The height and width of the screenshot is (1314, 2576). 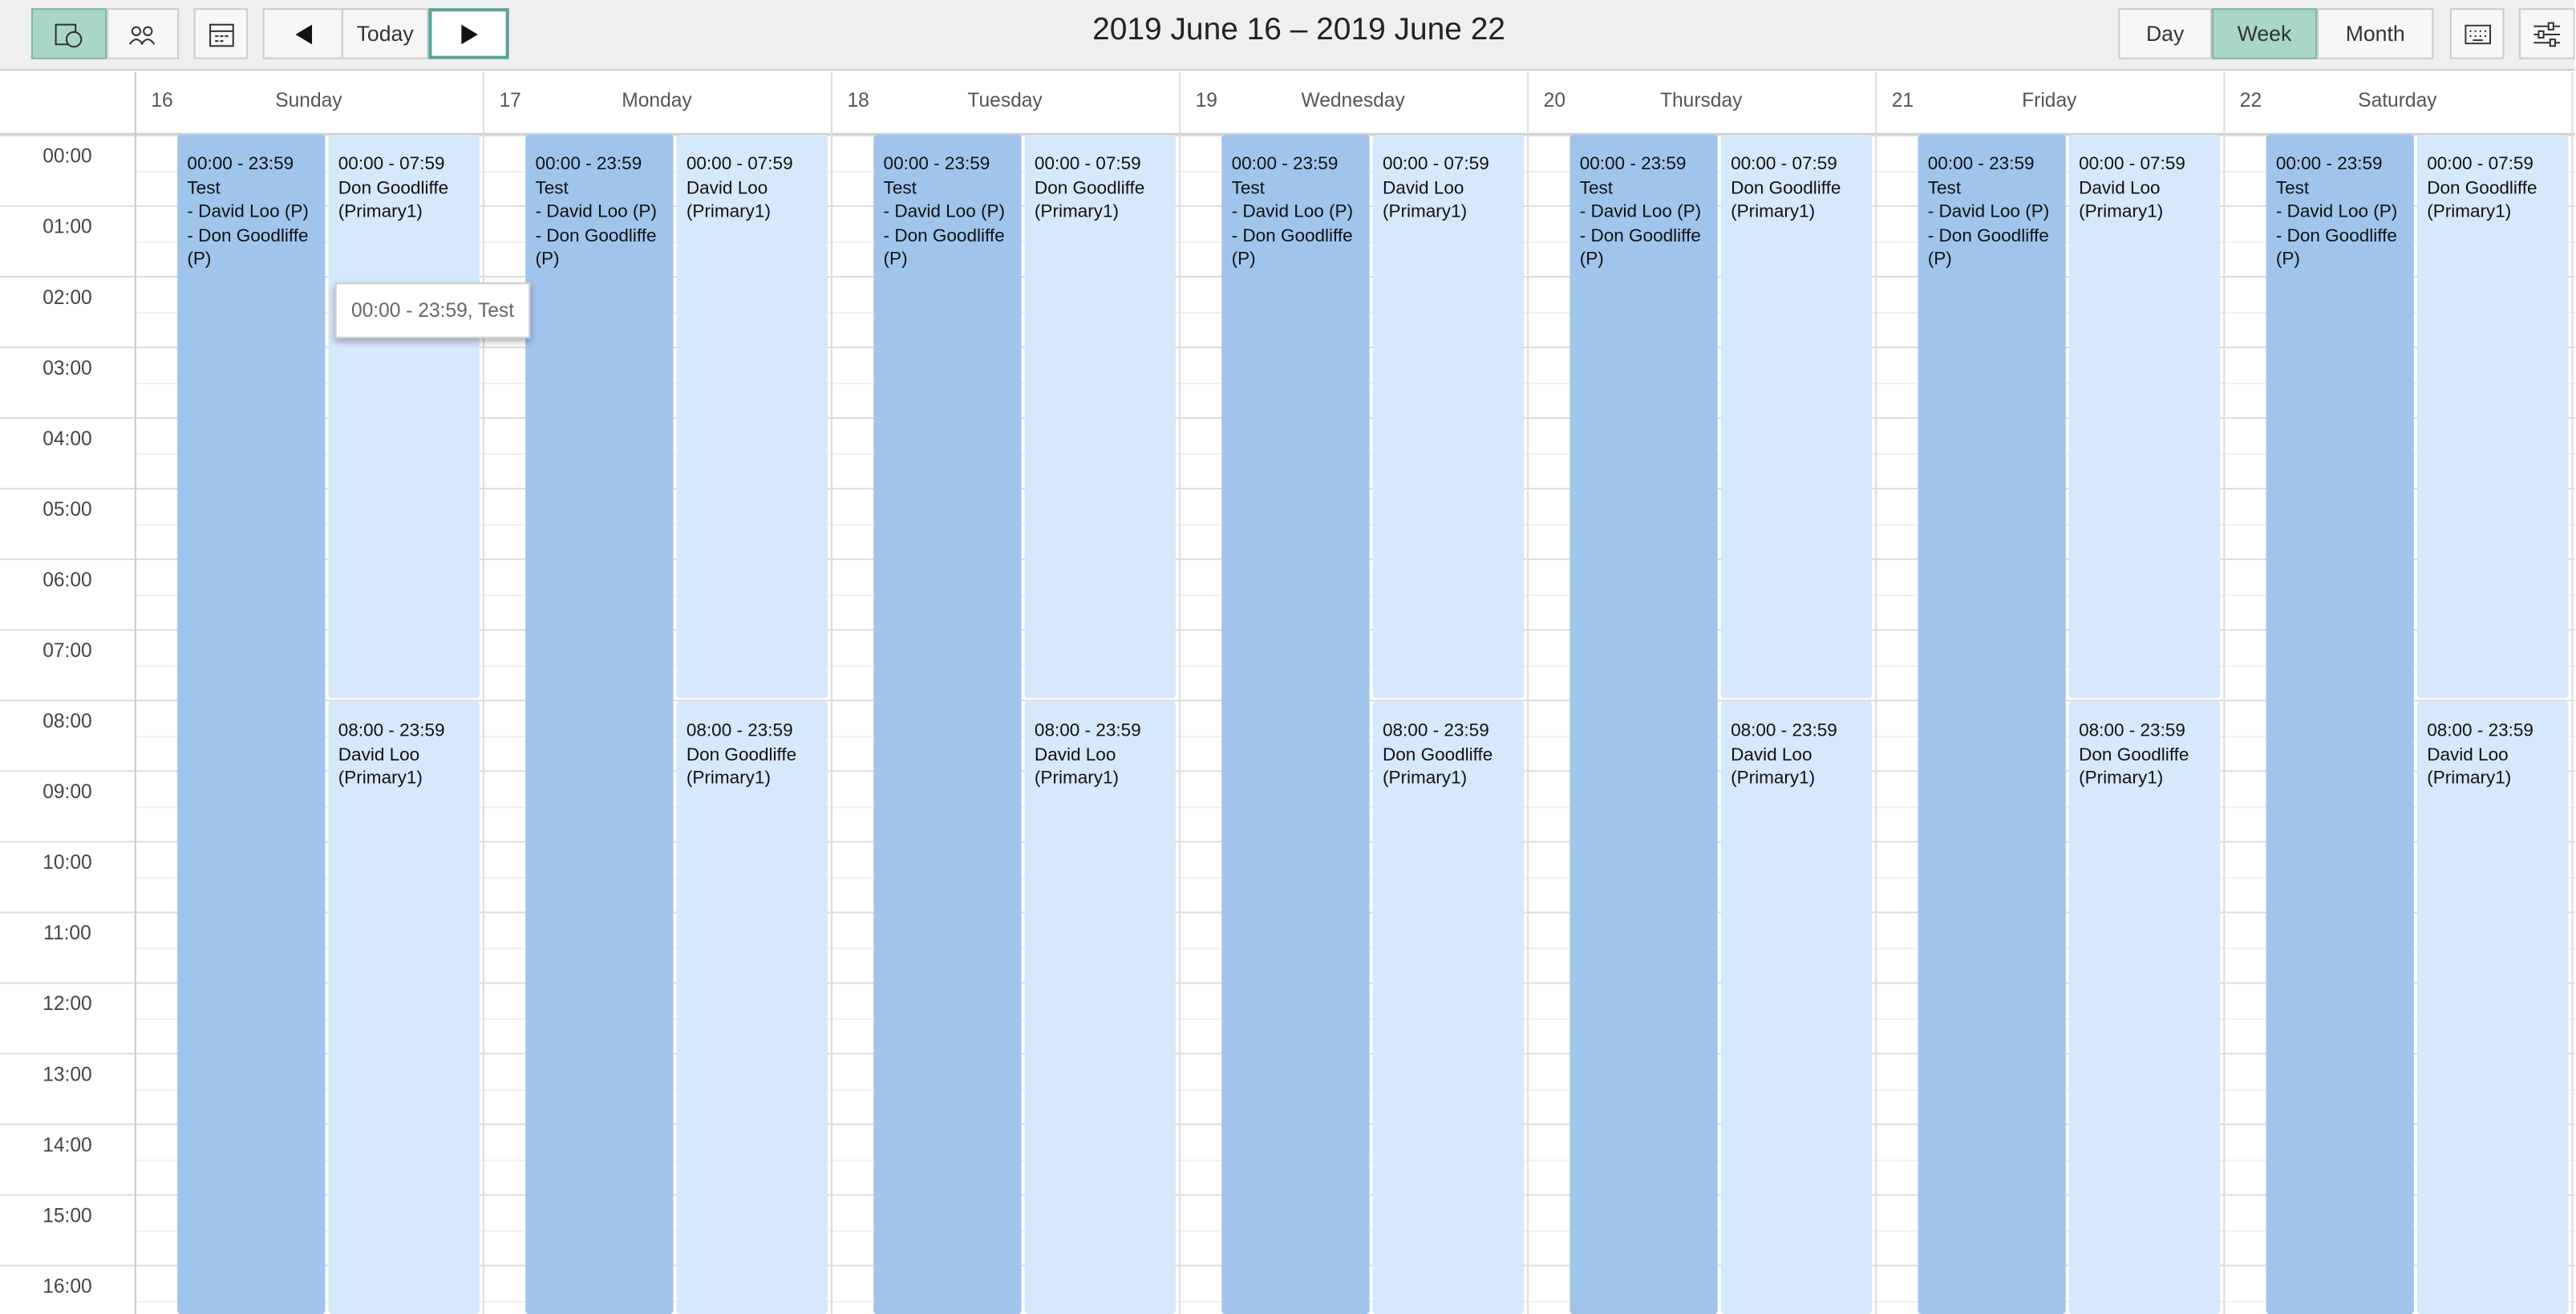 I want to click on hour-label: 06:00, so click(x=67, y=580).